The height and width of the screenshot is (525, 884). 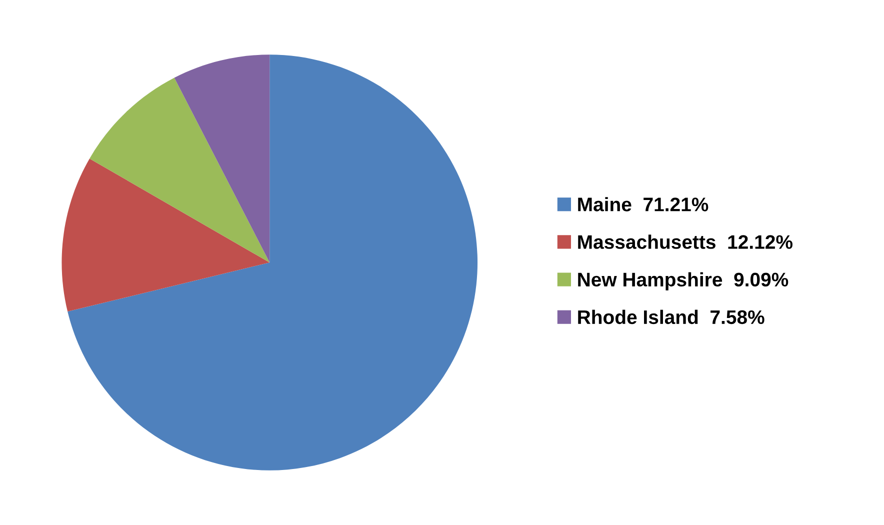 What do you see at coordinates (685, 241) in the screenshot?
I see `legend-label: Massachusetts 12.12%` at bounding box center [685, 241].